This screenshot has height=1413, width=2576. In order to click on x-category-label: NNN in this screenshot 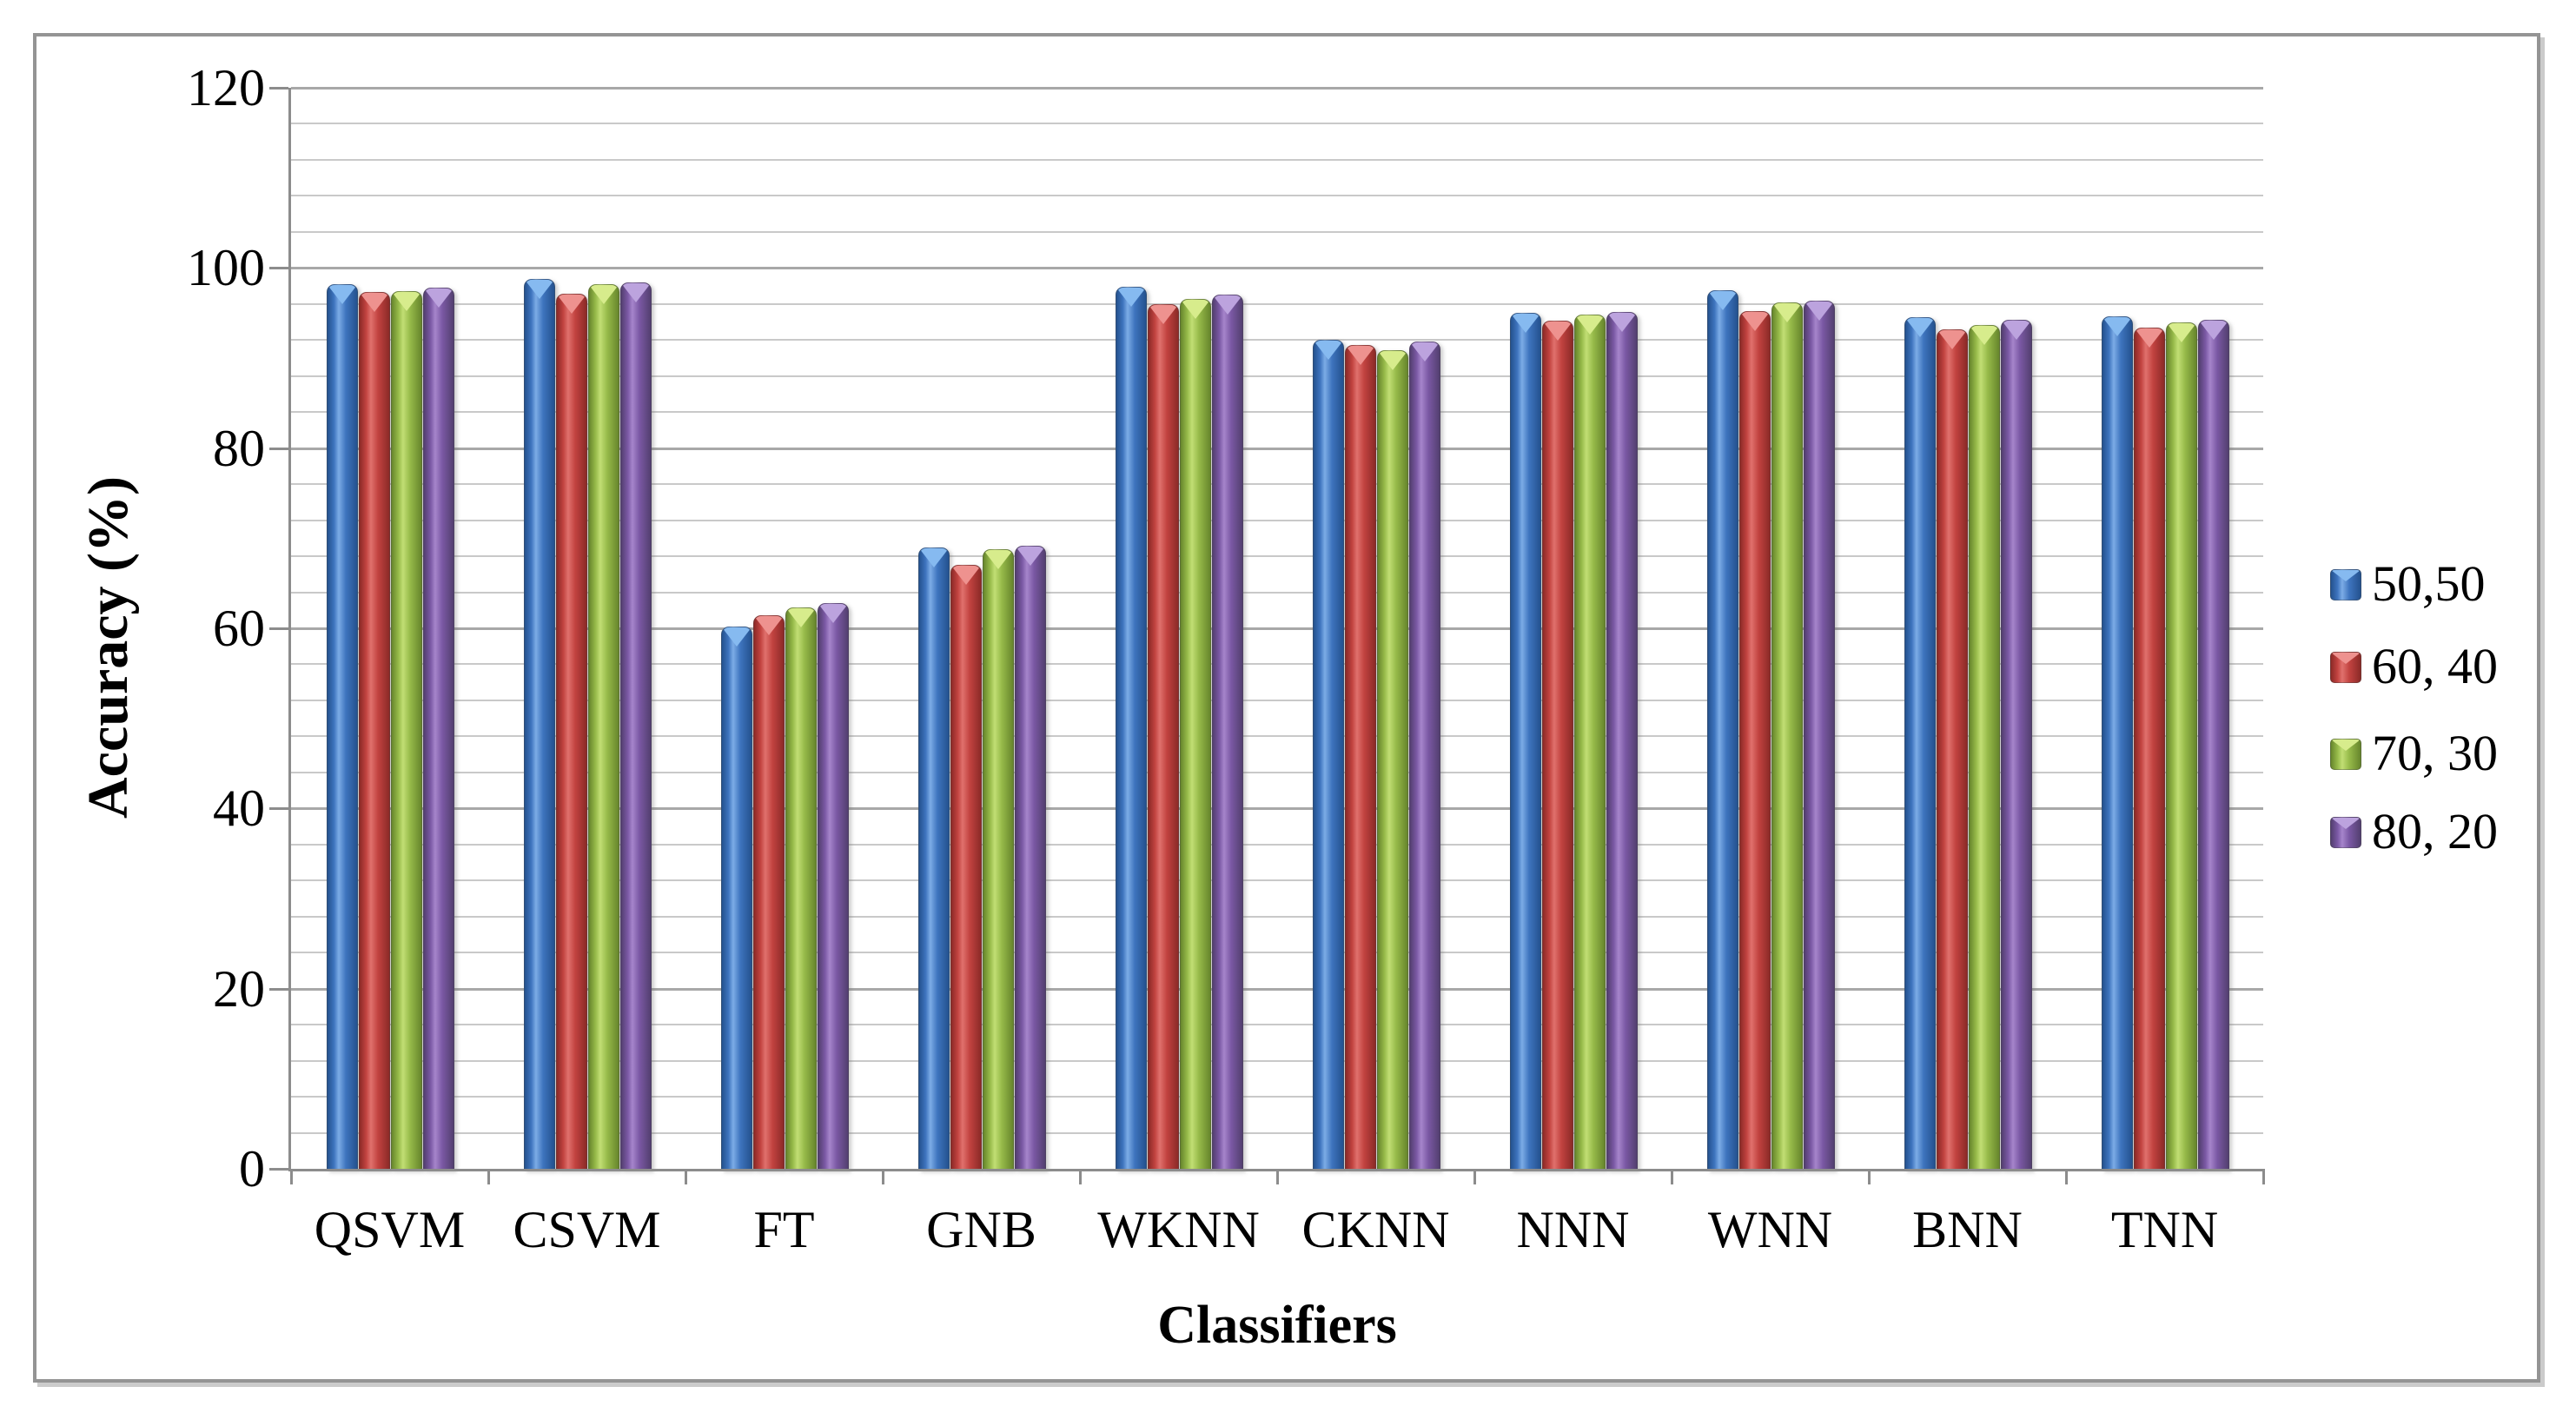, I will do `click(1573, 1229)`.